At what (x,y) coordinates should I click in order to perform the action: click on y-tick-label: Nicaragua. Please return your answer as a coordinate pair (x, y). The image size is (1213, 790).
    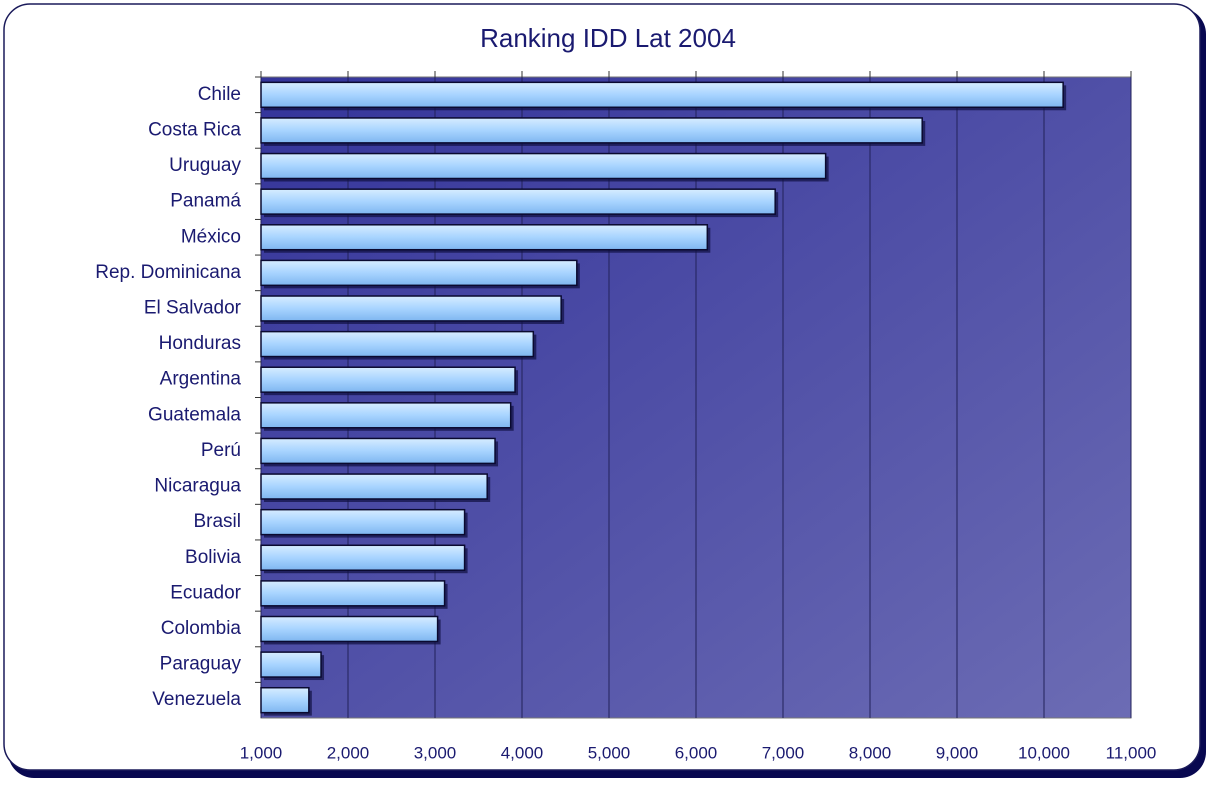
    Looking at the image, I should click on (197, 486).